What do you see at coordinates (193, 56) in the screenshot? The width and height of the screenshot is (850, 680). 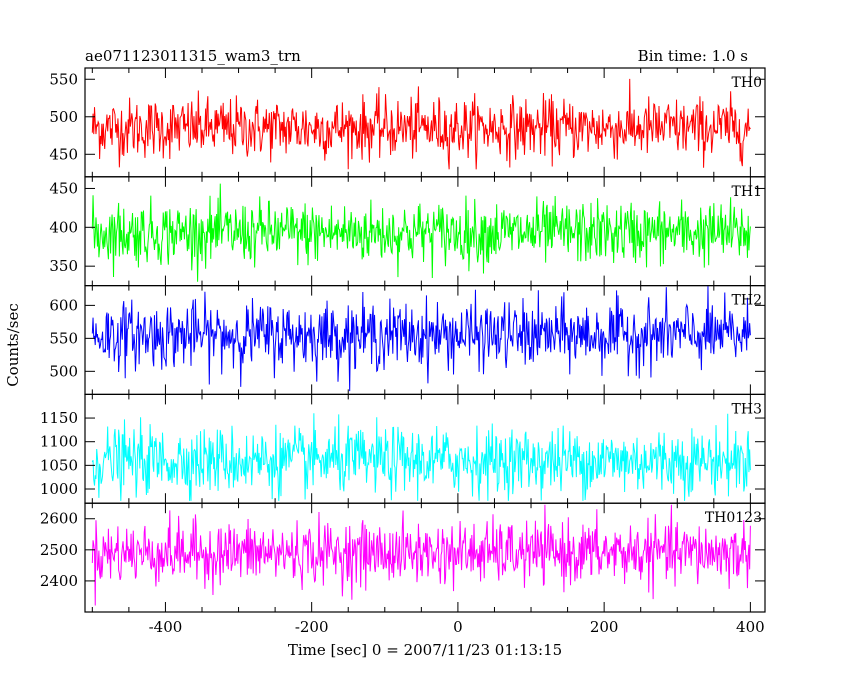 I see `chart-title: ae071123011315_wam3_trn` at bounding box center [193, 56].